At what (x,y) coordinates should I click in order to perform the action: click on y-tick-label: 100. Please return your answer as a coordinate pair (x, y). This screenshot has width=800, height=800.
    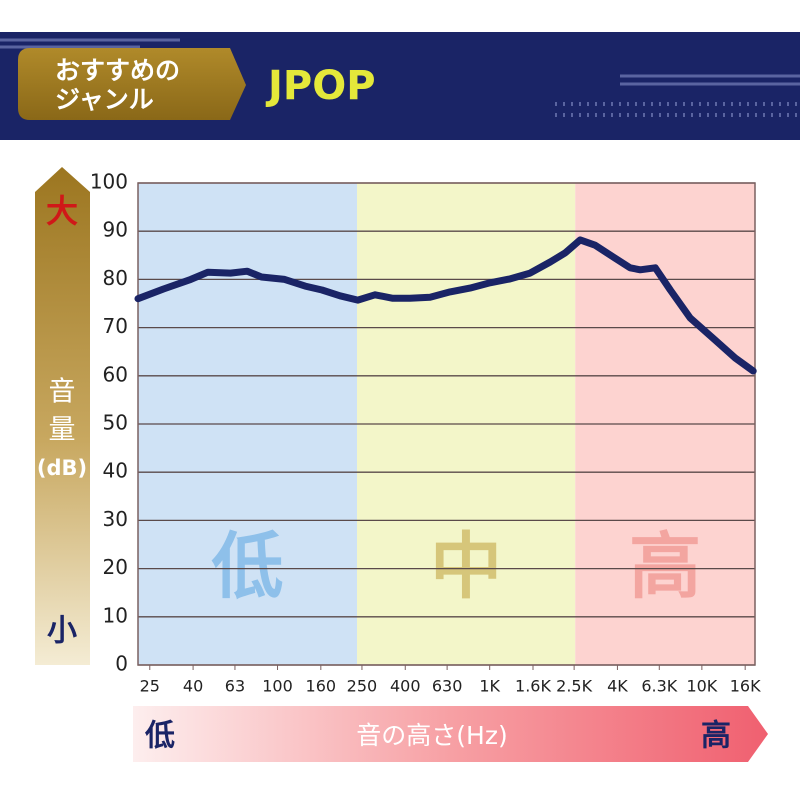
    Looking at the image, I should click on (109, 182).